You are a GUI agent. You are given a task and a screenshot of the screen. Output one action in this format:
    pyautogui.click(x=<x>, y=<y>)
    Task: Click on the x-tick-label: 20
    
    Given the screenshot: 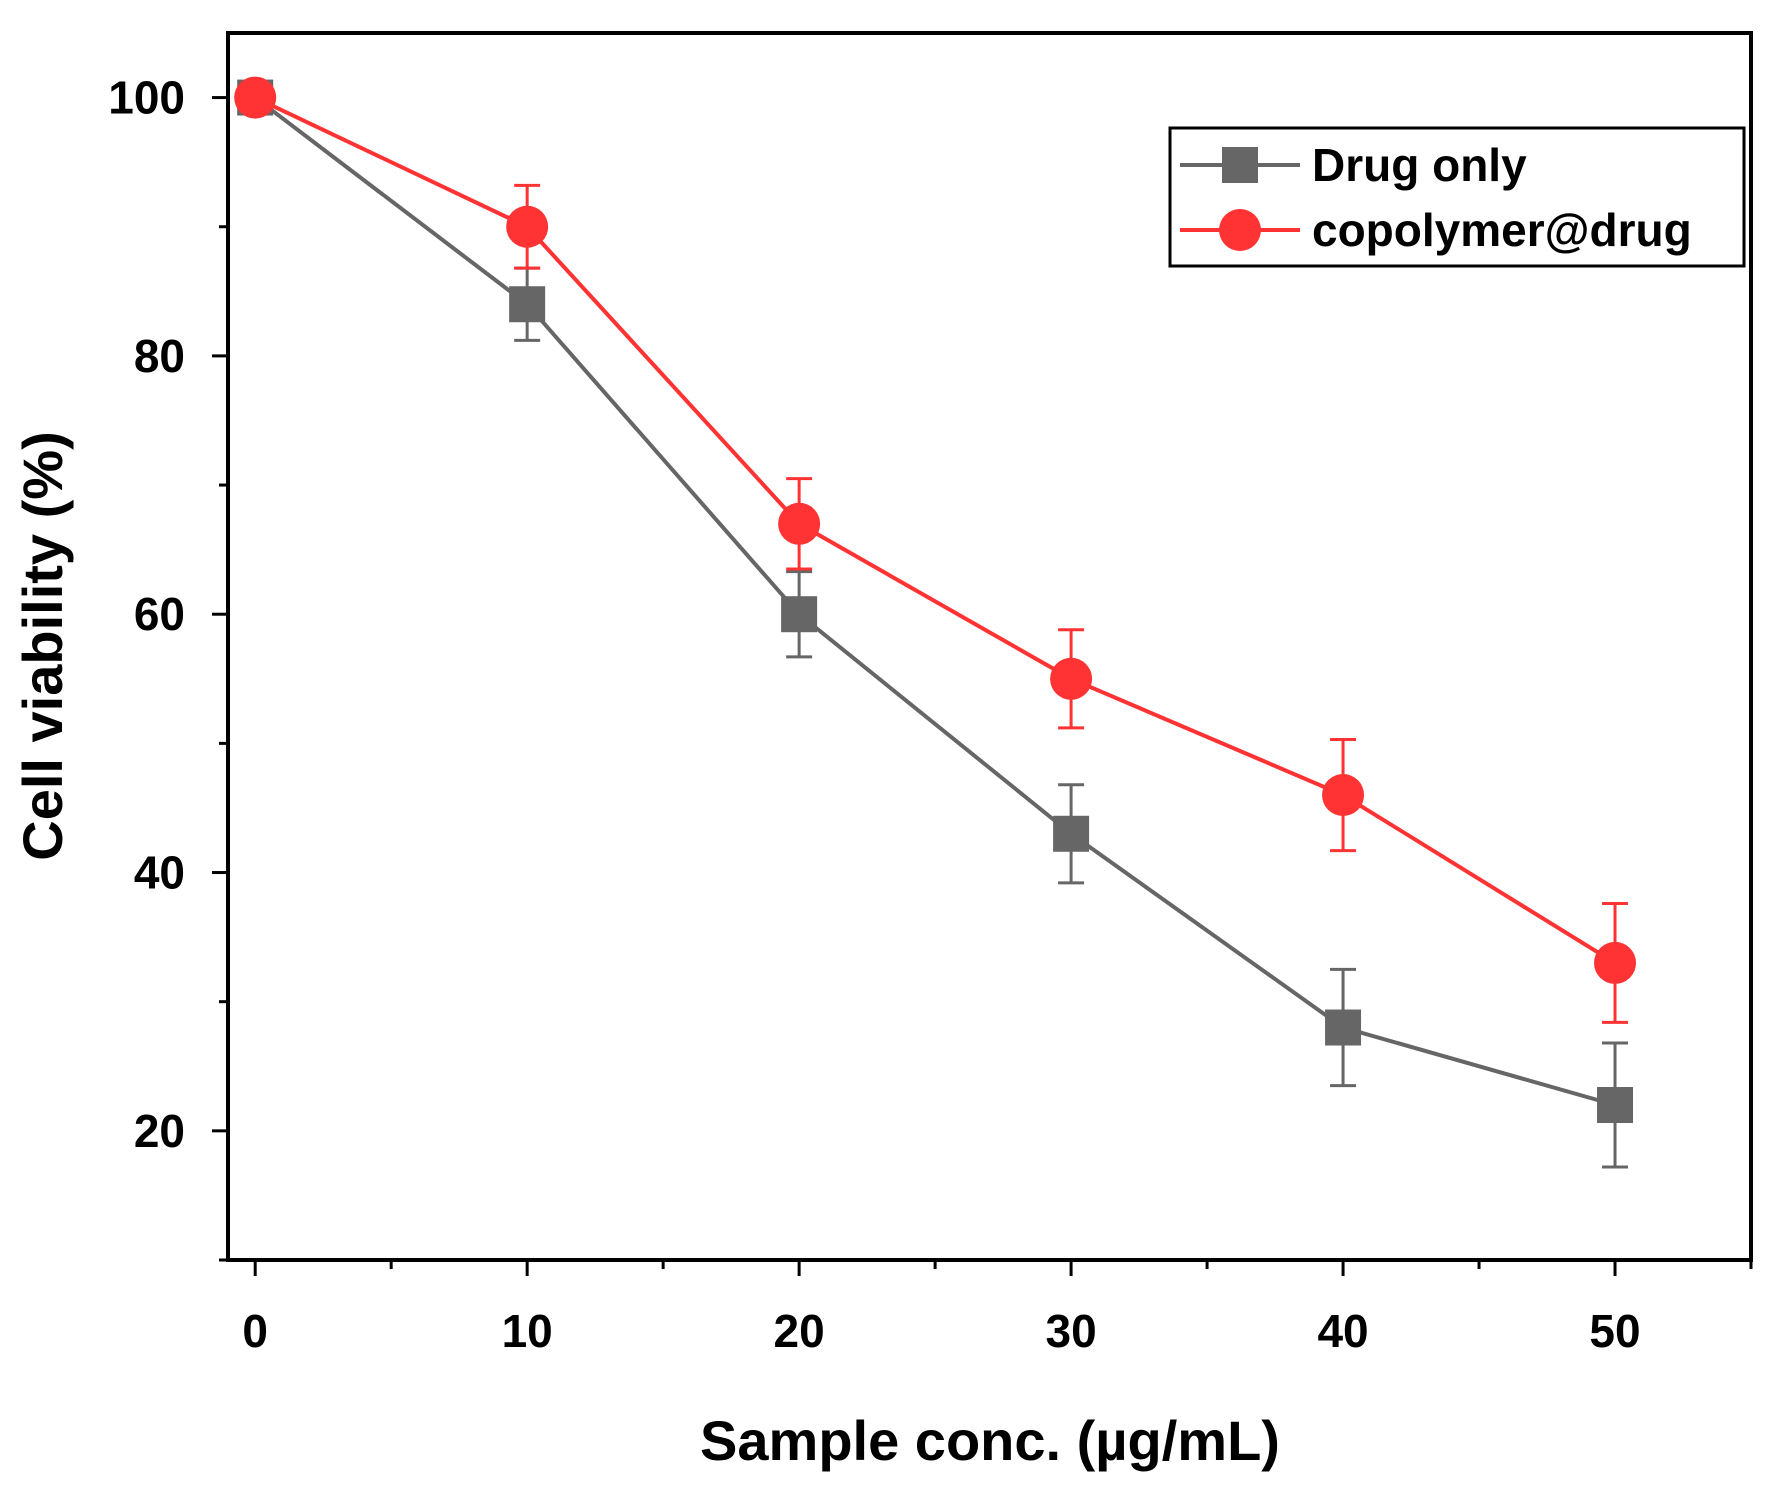 What is the action you would take?
    pyautogui.click(x=799, y=1331)
    